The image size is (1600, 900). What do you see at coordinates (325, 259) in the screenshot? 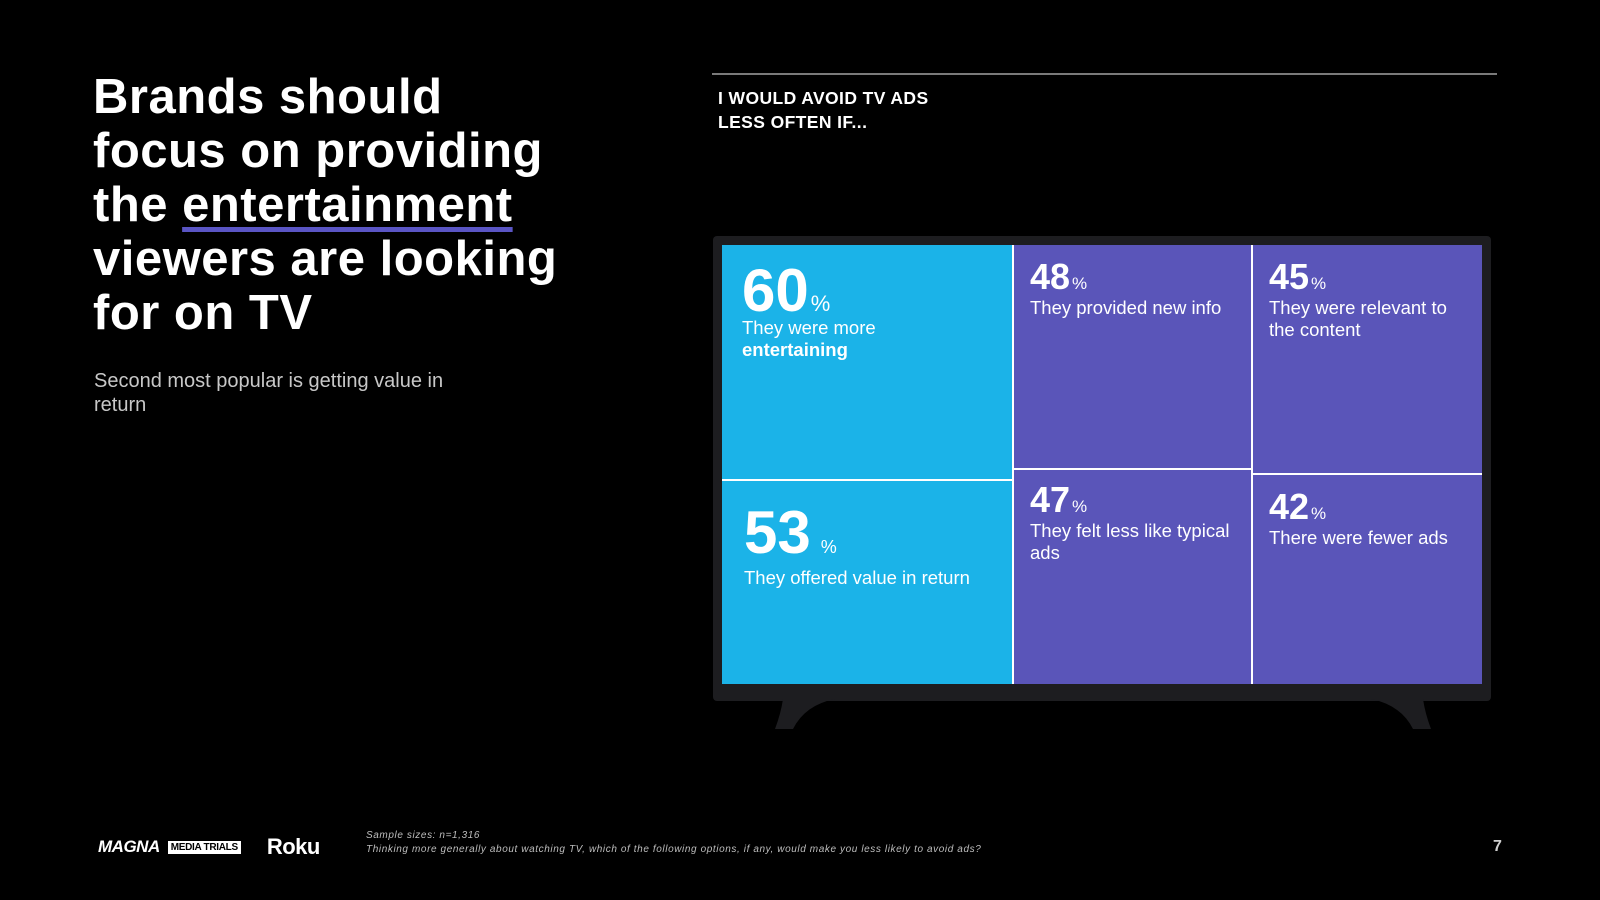
I see `headline-line-4: viewers are looking` at bounding box center [325, 259].